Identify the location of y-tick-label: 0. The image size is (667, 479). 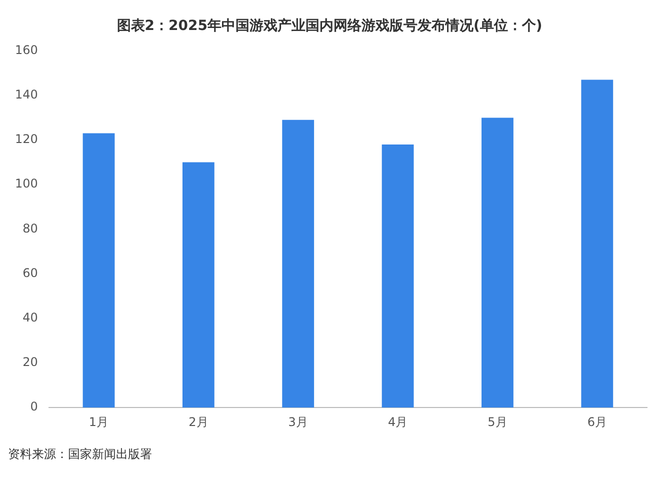
(34, 407).